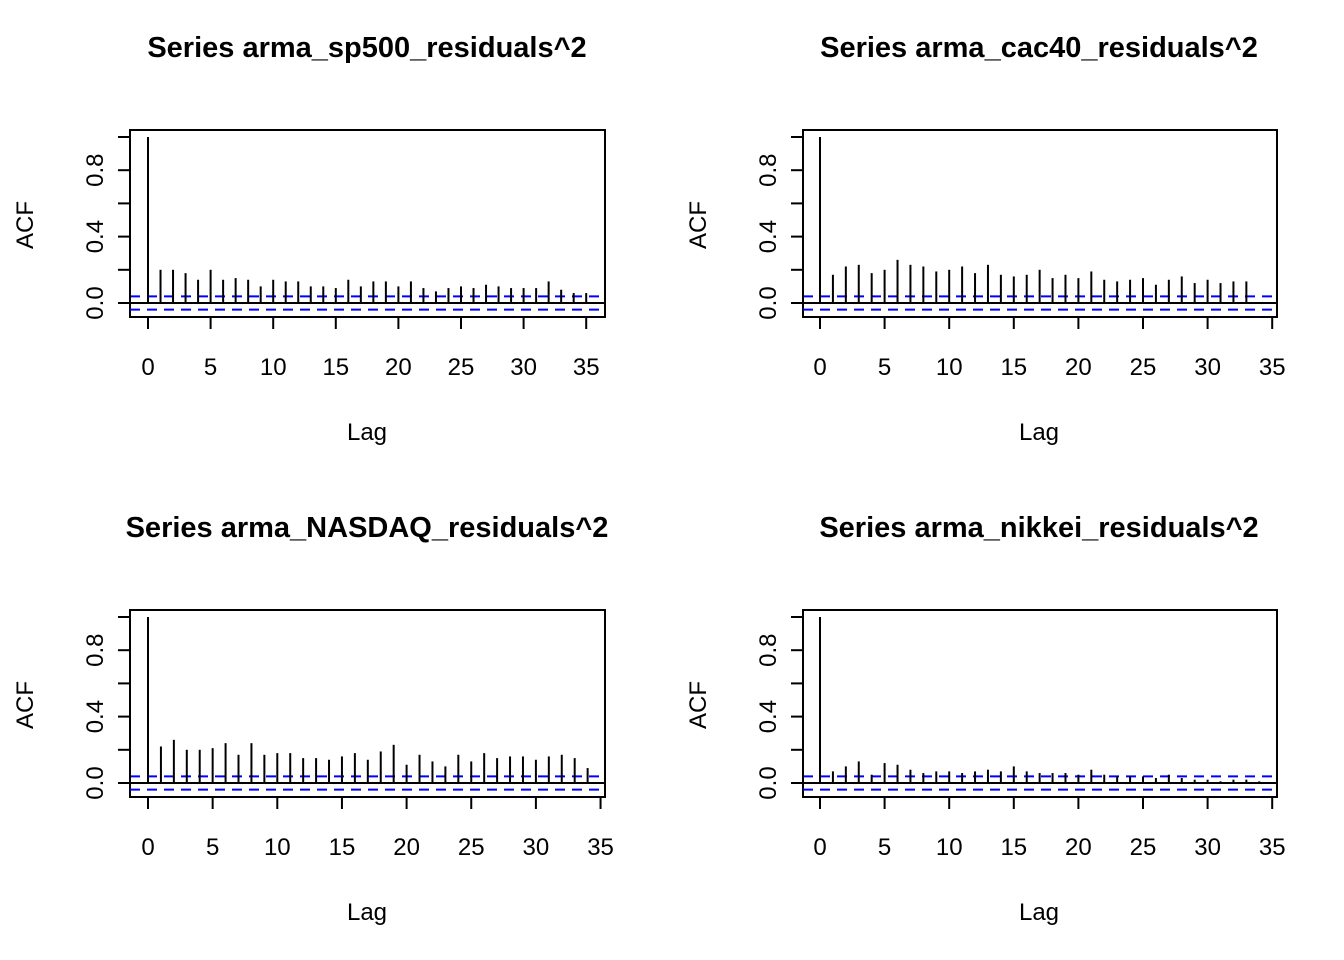 The height and width of the screenshot is (960, 1344). What do you see at coordinates (1038, 528) in the screenshot?
I see `panel-title: Series arma_nikkei_residuals^2` at bounding box center [1038, 528].